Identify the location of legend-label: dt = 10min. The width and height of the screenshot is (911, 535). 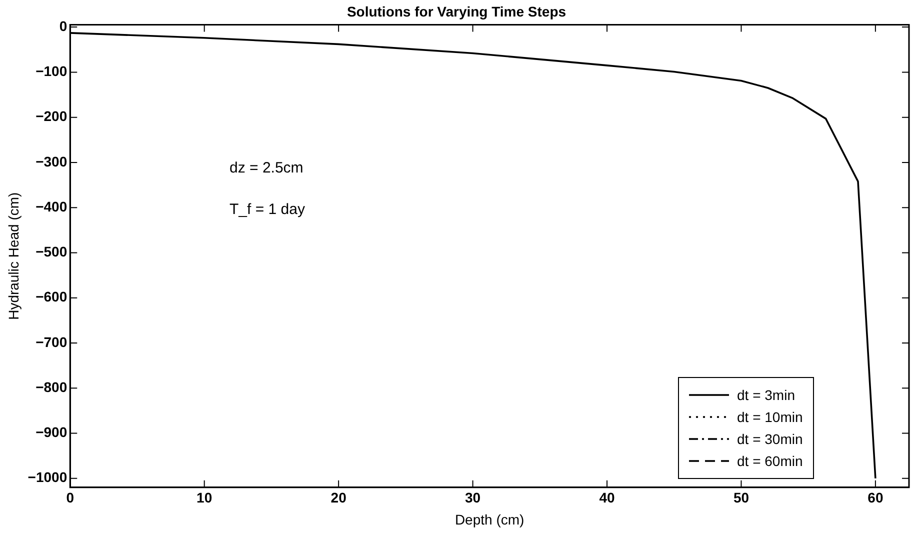
(770, 417).